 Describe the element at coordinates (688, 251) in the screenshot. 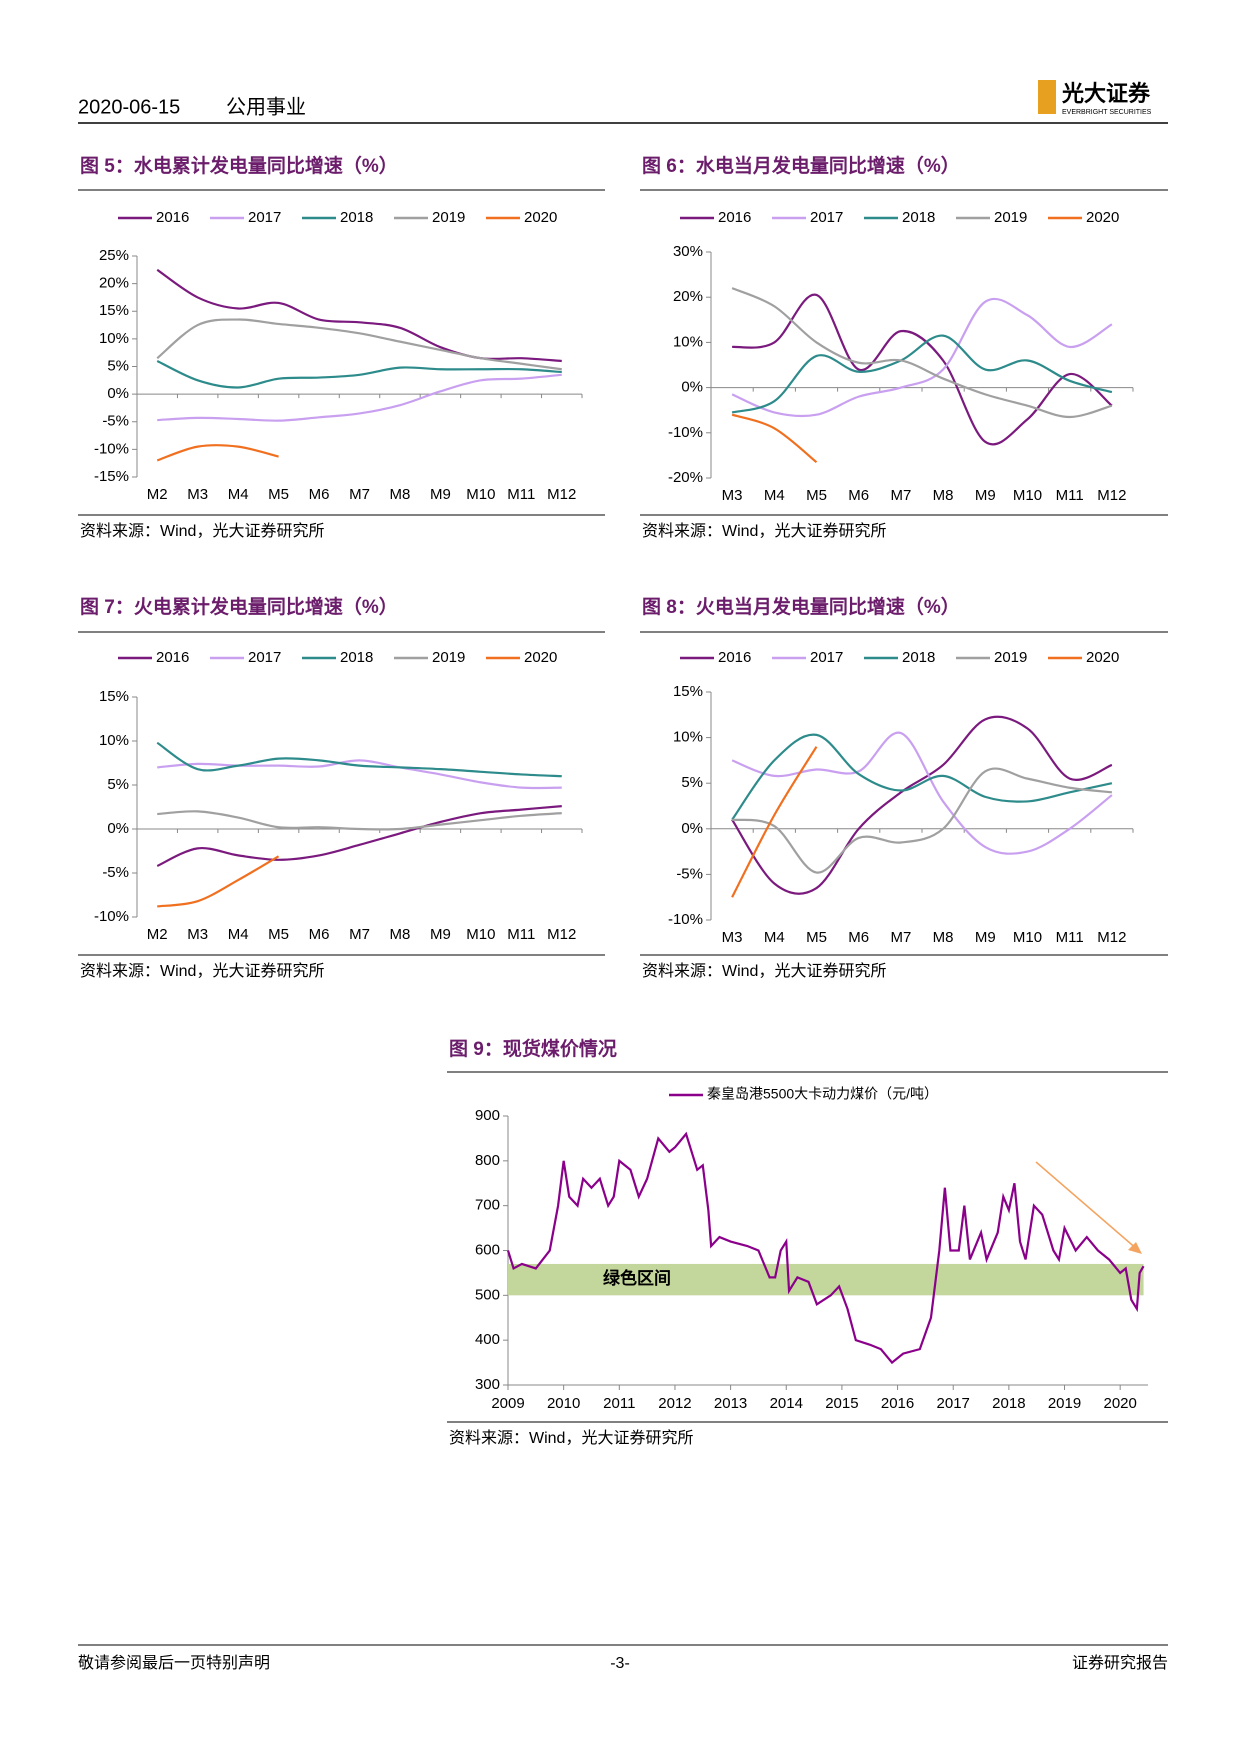

I see `y-tick-label: 30%` at that location.